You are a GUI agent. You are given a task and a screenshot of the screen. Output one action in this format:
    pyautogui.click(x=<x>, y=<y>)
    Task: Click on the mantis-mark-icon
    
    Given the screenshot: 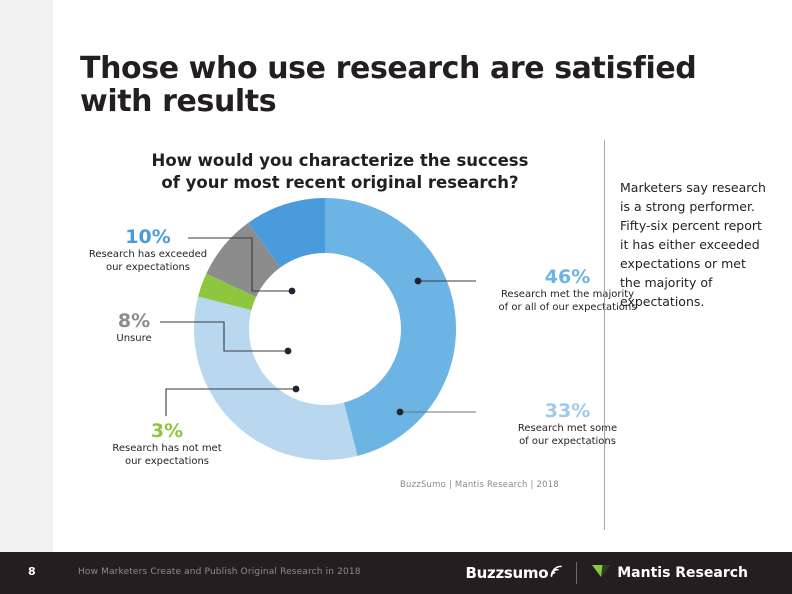 What is the action you would take?
    pyautogui.click(x=601, y=573)
    